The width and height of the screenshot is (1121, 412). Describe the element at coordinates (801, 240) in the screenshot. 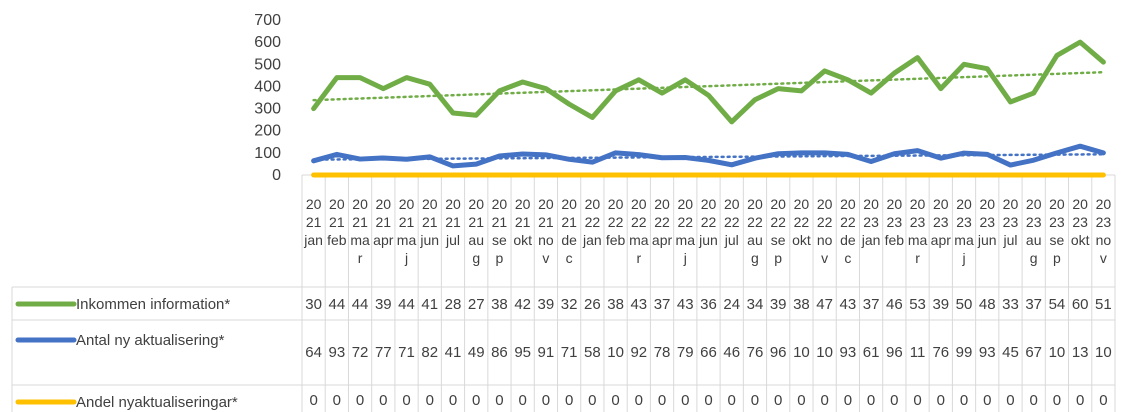

I see `category-tick-label: okt` at that location.